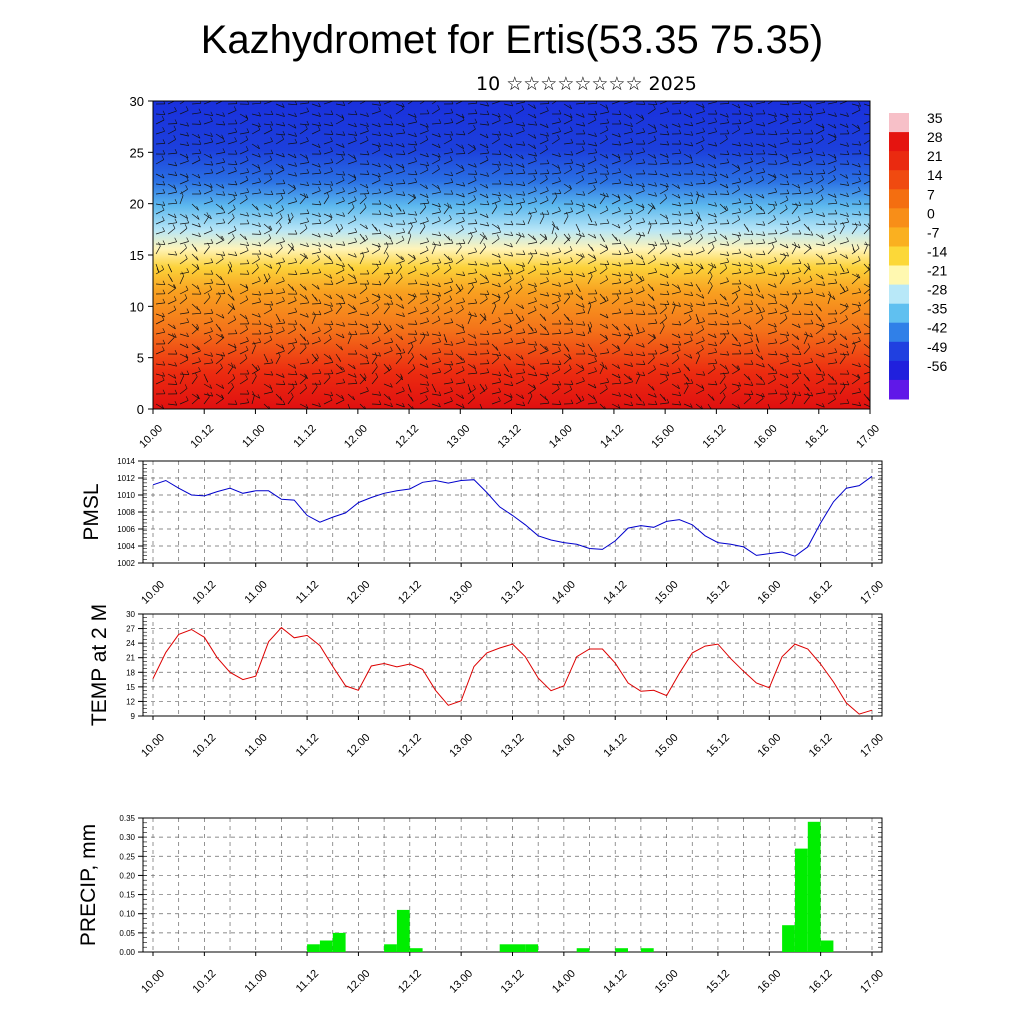 The width and height of the screenshot is (1024, 1024). What do you see at coordinates (899, 161) in the screenshot?
I see `colorbar-swatch` at bounding box center [899, 161].